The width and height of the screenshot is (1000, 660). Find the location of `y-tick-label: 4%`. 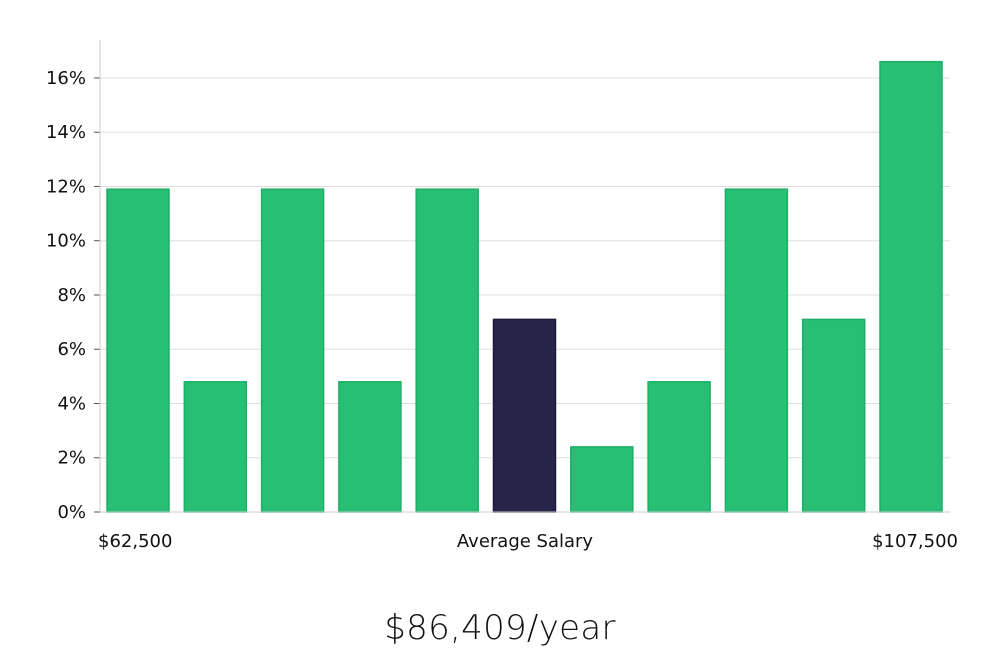

y-tick-label: 4% is located at coordinates (71, 403).